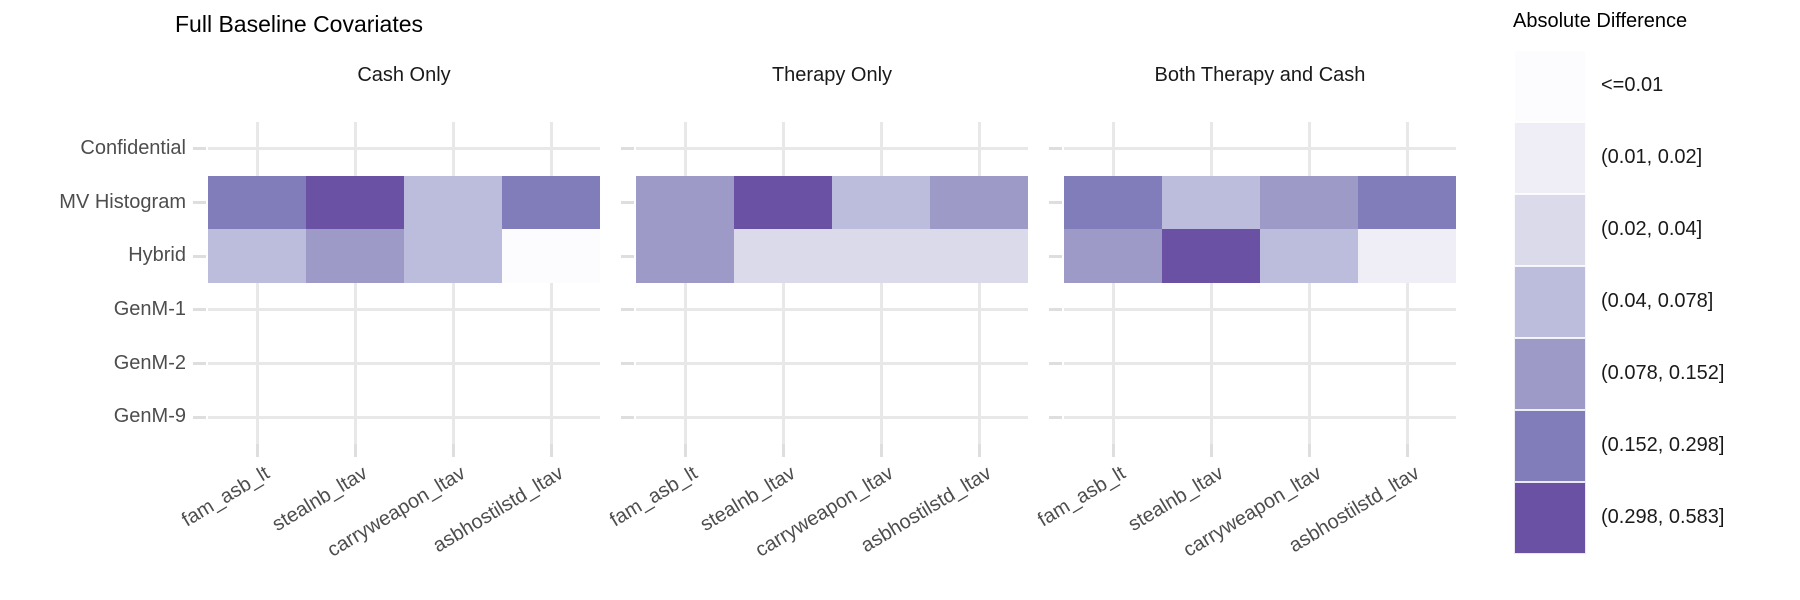  Describe the element at coordinates (149, 308) in the screenshot. I see `y-axis-label: GenM-1` at that location.